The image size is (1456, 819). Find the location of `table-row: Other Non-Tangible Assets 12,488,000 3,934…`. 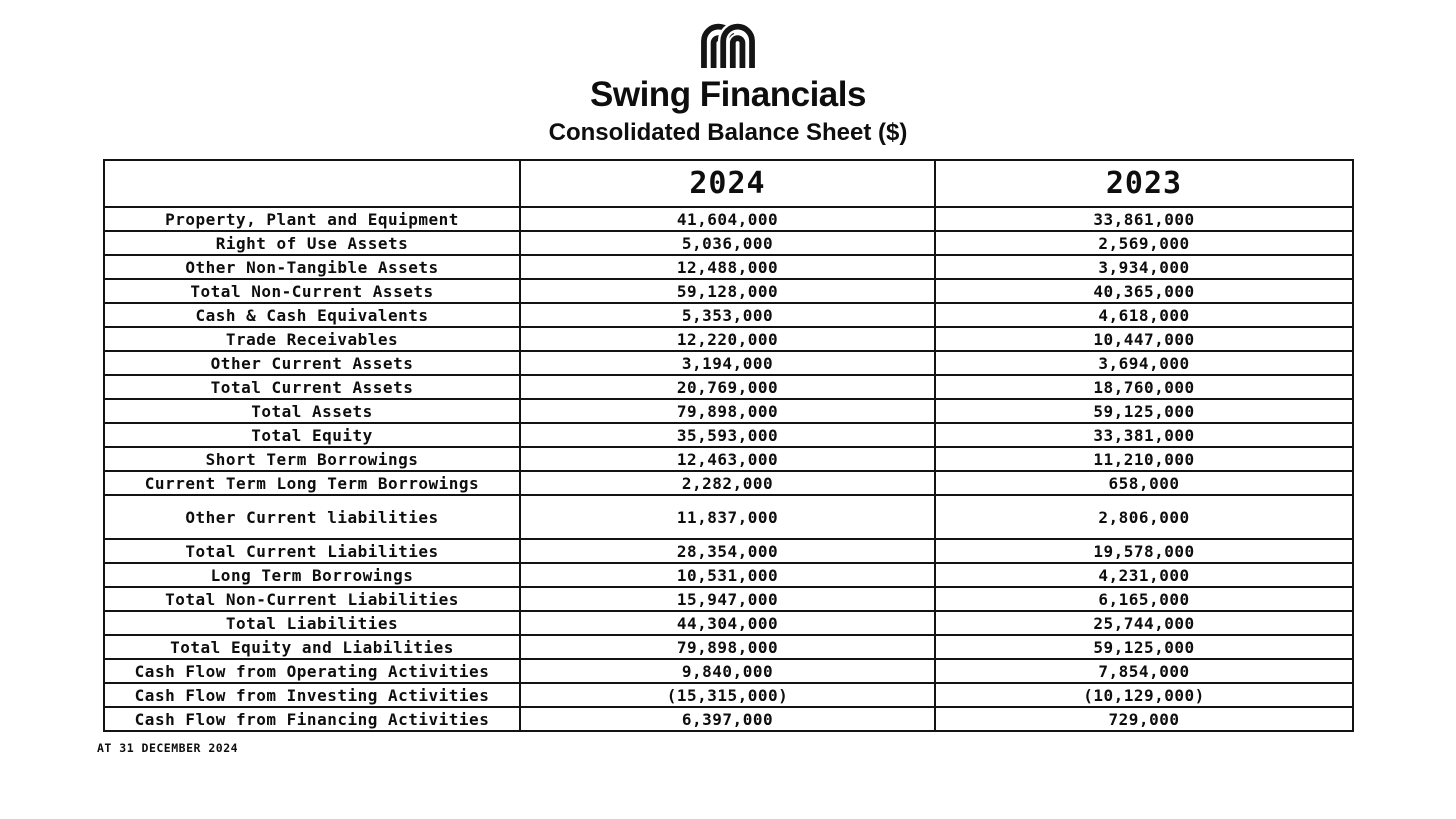

table-row: Other Non-Tangible Assets 12,488,000 3,934… is located at coordinates (728, 267).